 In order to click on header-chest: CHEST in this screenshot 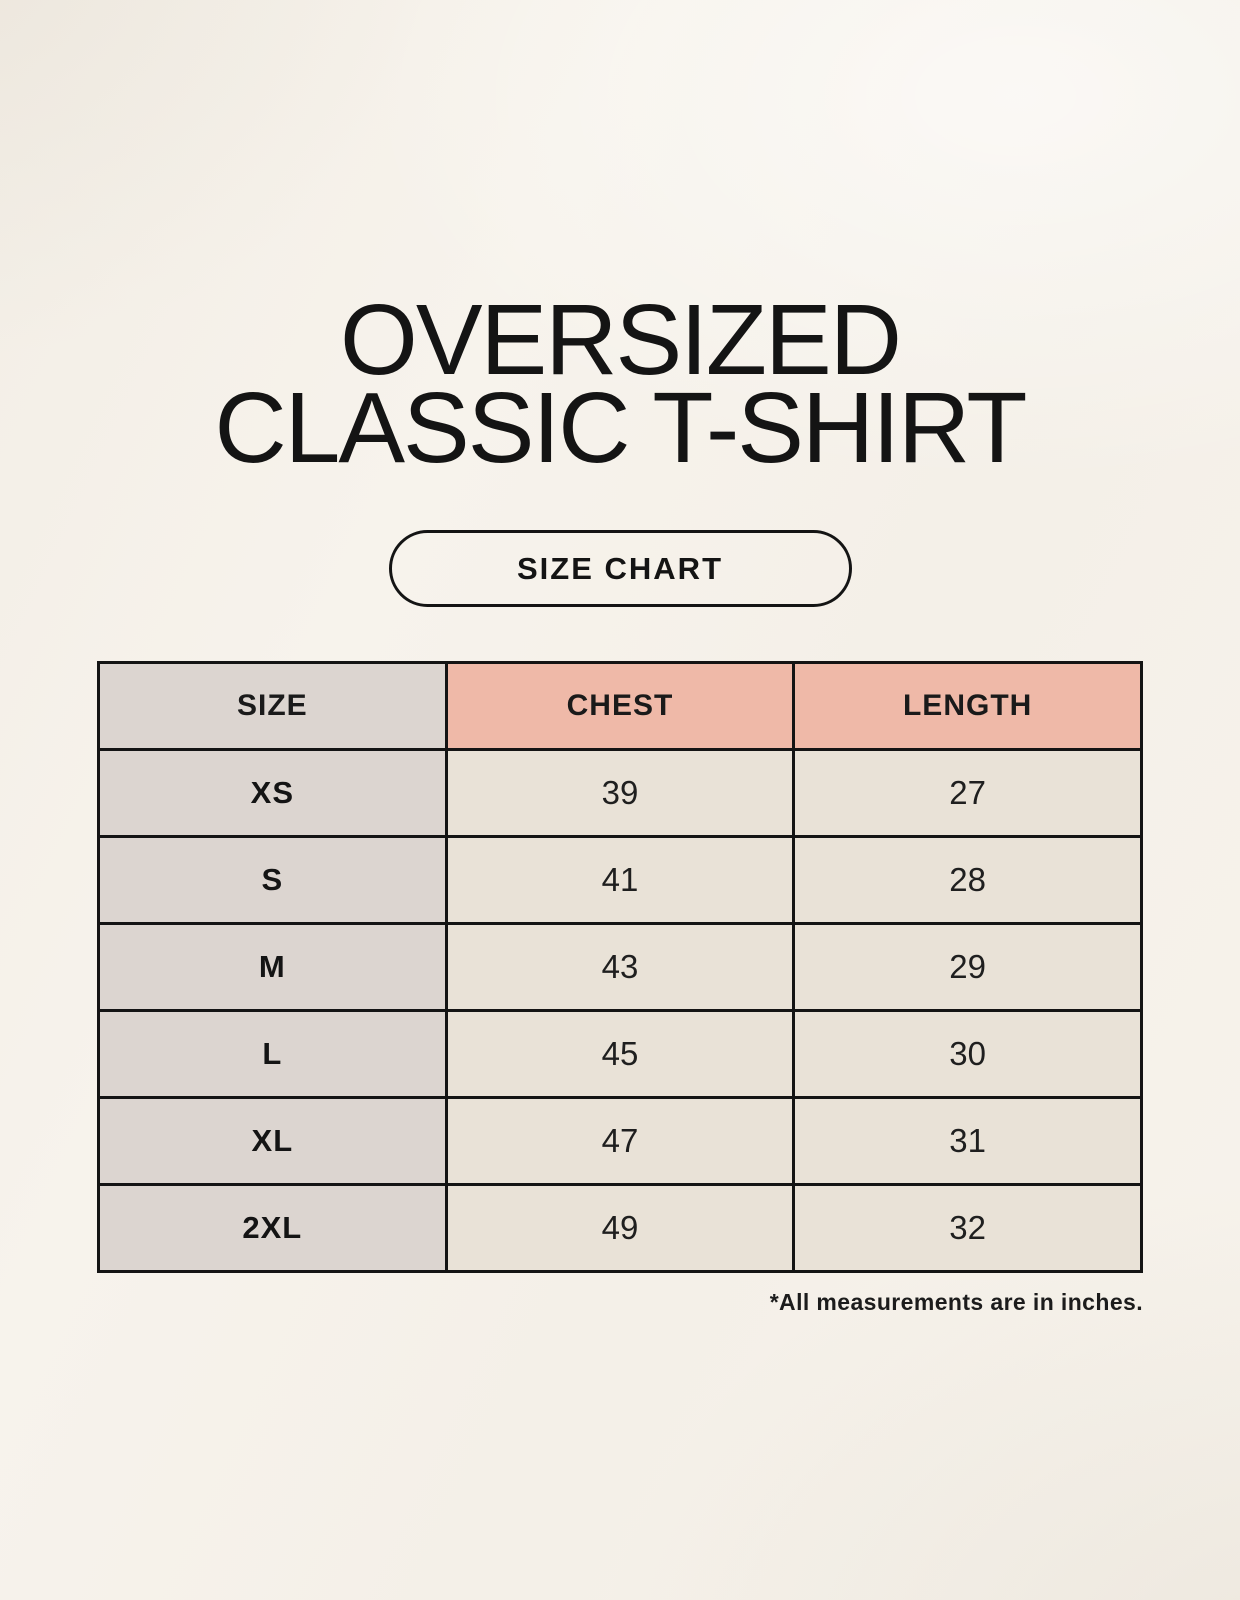, I will do `click(620, 706)`.